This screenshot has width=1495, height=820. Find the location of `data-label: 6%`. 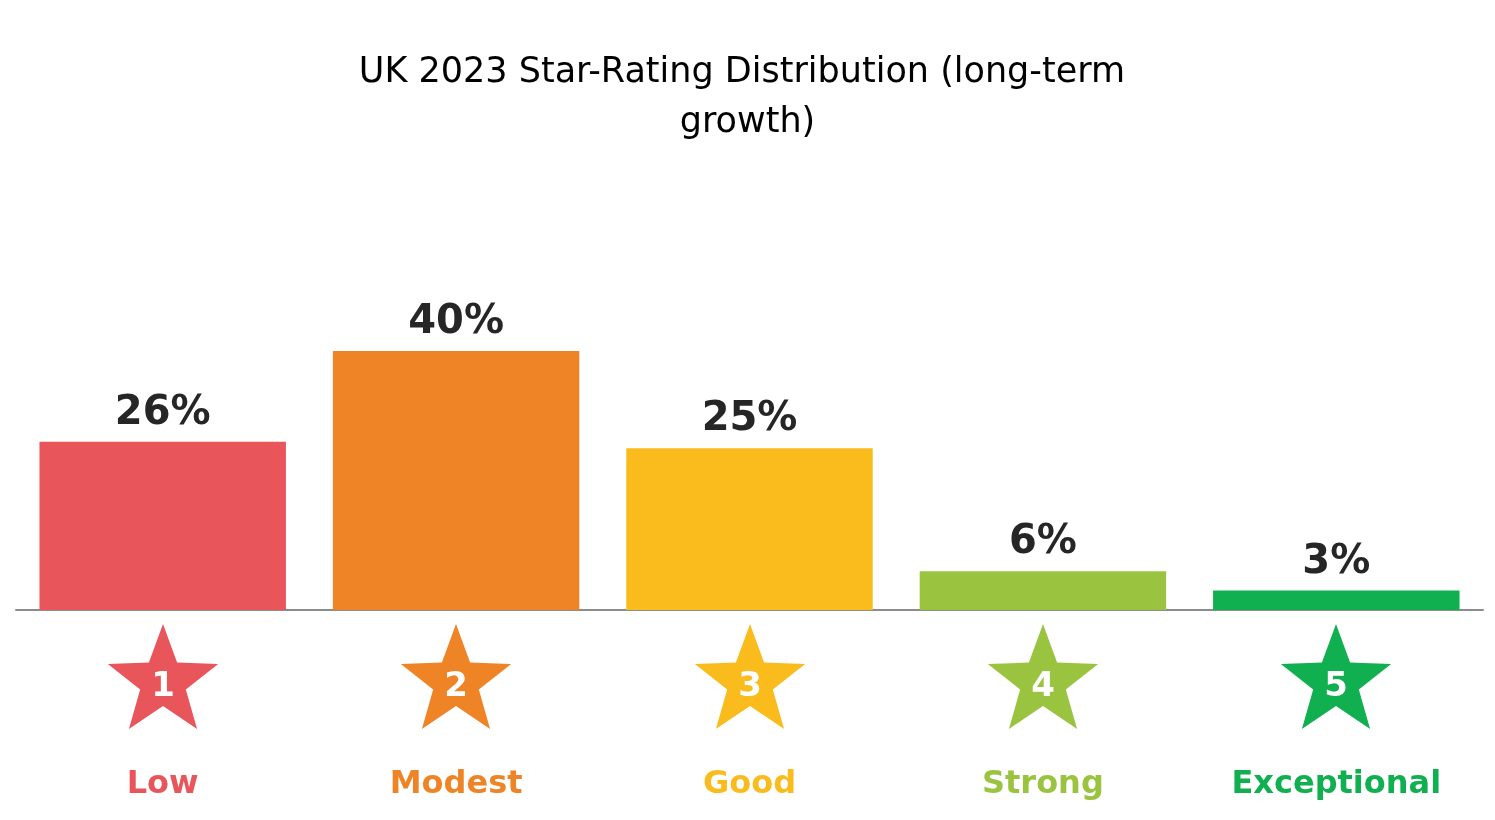

data-label: 6% is located at coordinates (1042, 539).